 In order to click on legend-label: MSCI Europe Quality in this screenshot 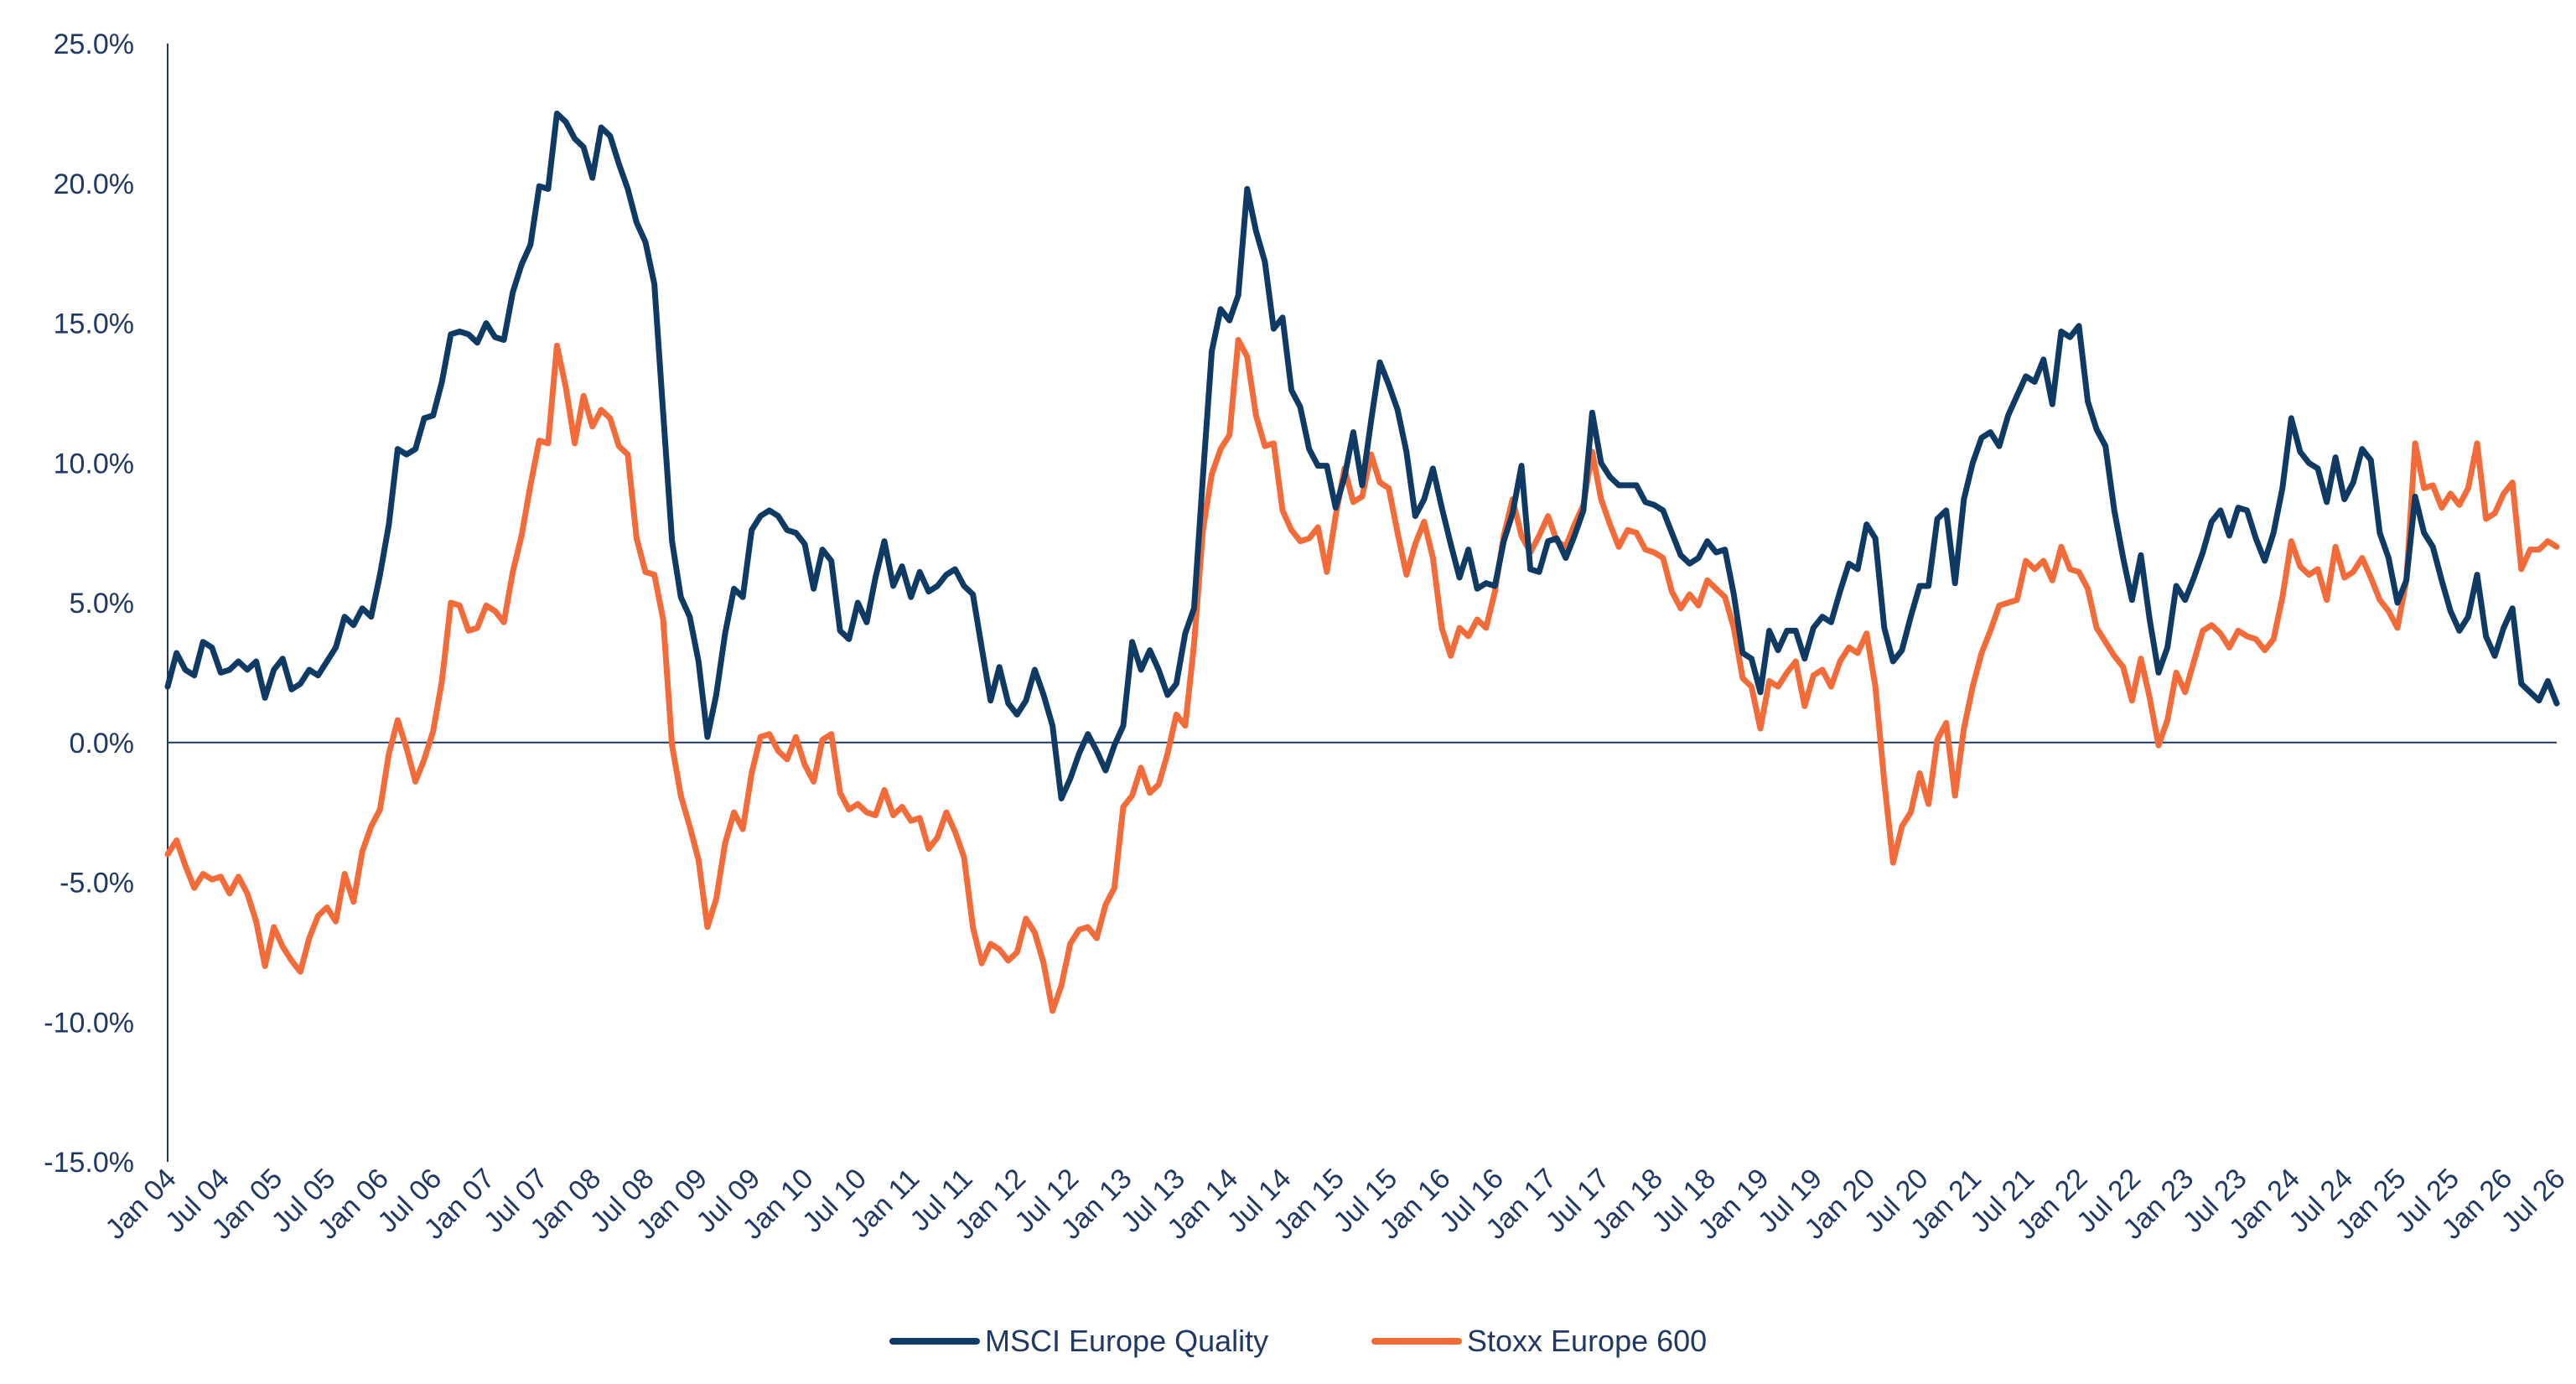, I will do `click(1126, 1341)`.